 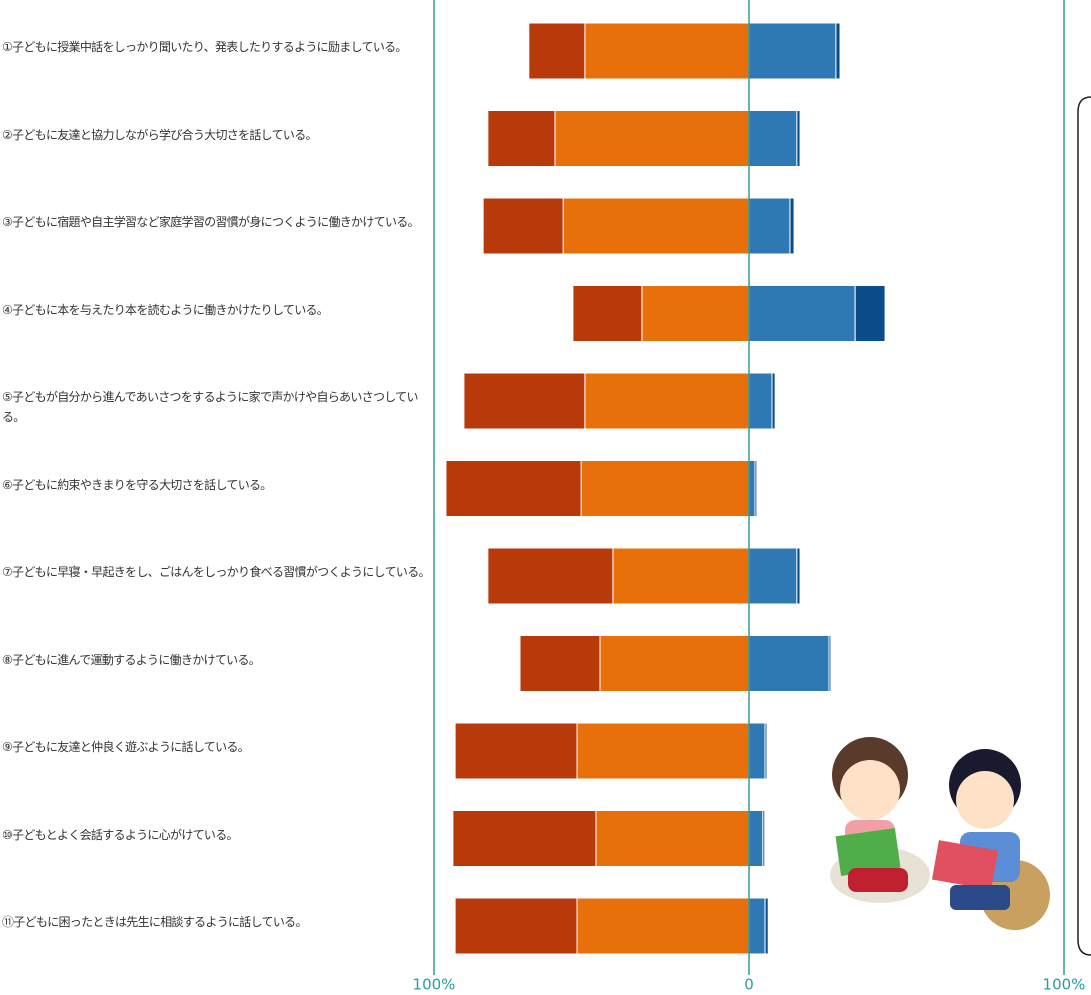 I want to click on category-label: ③子どもに宿題や自主学習など家庭学習の習慣が身につくように働きかけている。, so click(x=211, y=222).